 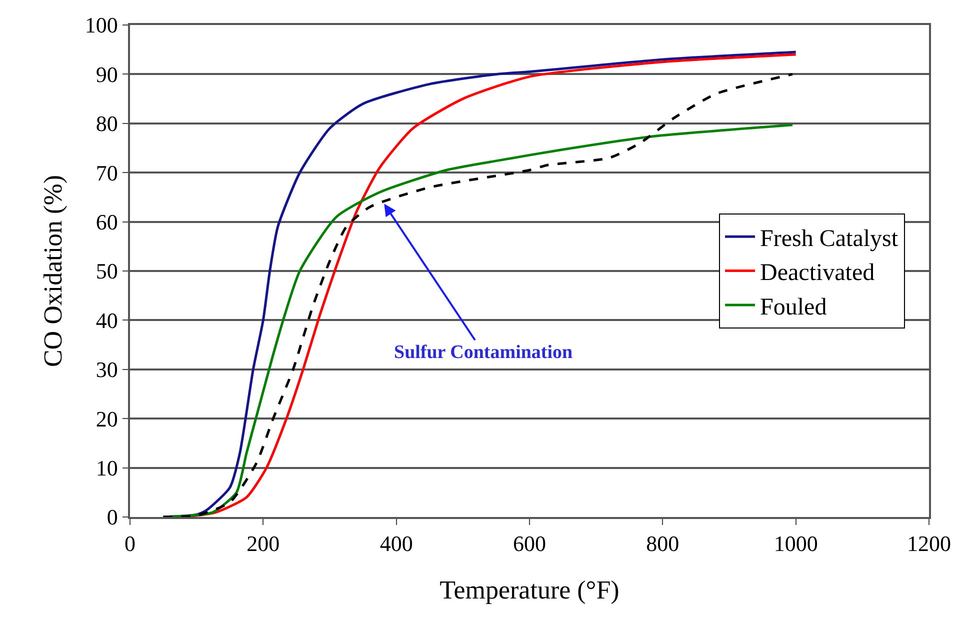 What do you see at coordinates (793, 307) in the screenshot?
I see `legend-label: Fouled` at bounding box center [793, 307].